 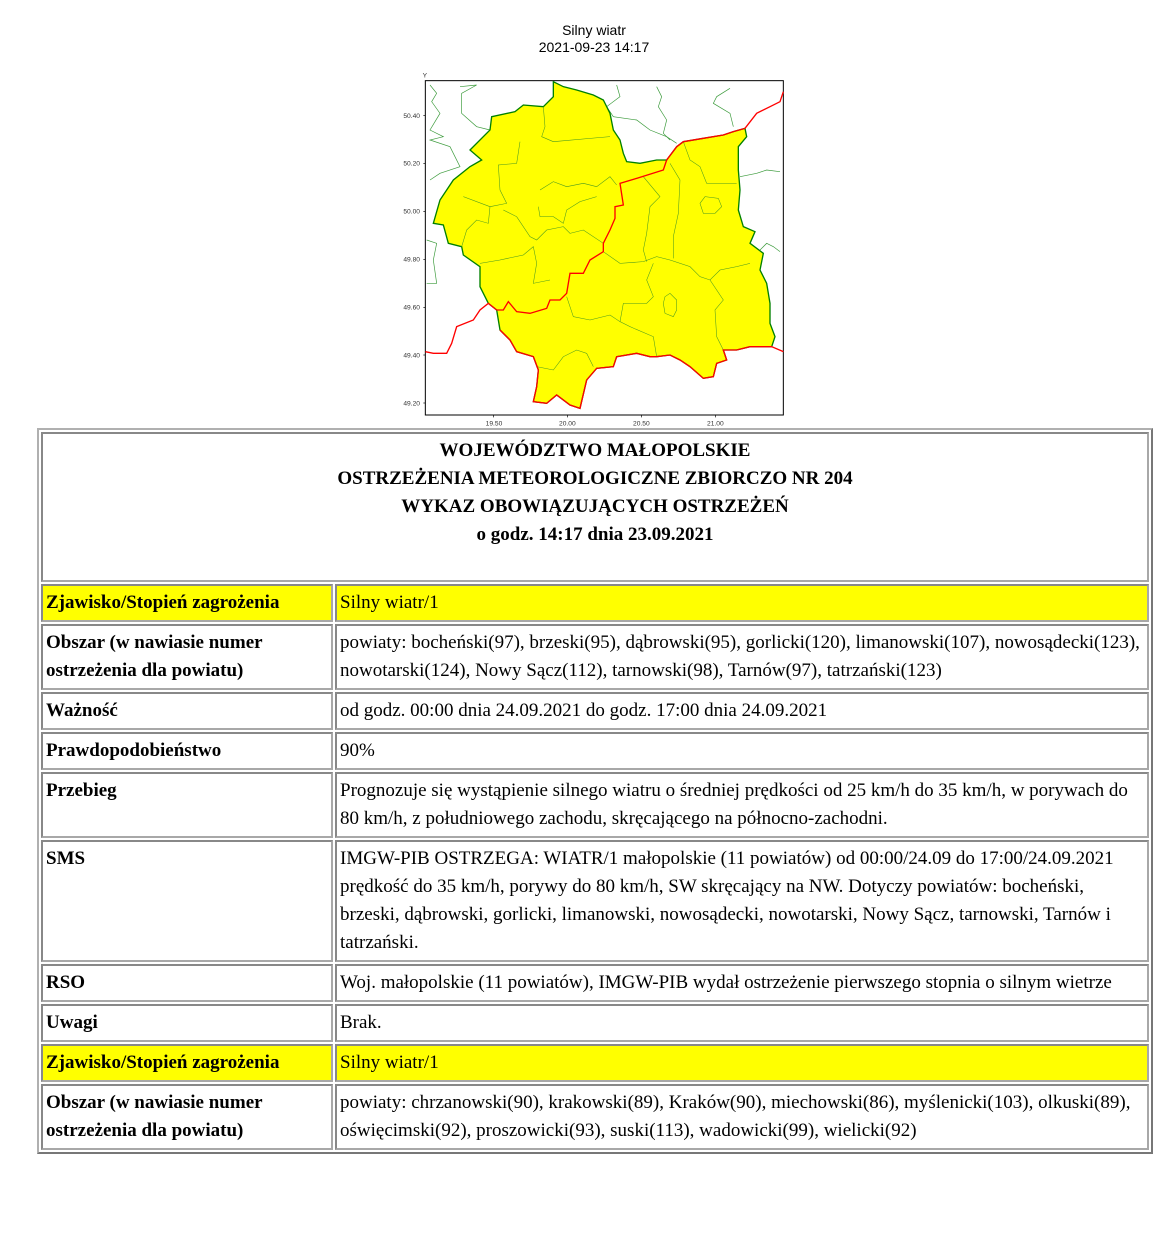 I want to click on header-line: WYKAZ OBOWIĄZUJĄCYCH OSTRZEŻEŃ, so click(x=595, y=506).